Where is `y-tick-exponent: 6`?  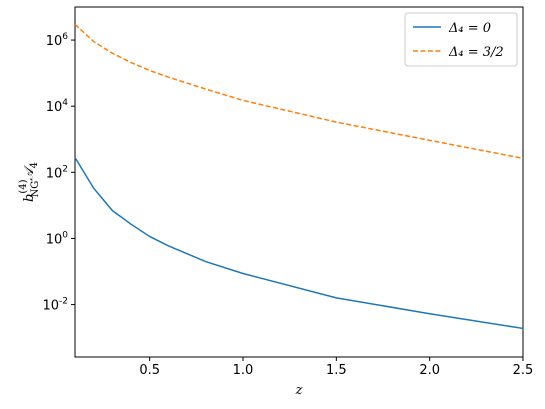
y-tick-exponent: 6 is located at coordinates (65, 37).